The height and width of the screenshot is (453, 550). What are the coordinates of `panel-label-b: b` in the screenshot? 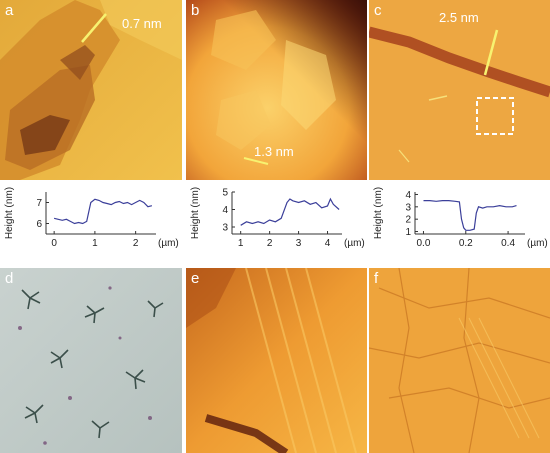 It's located at (195, 10).